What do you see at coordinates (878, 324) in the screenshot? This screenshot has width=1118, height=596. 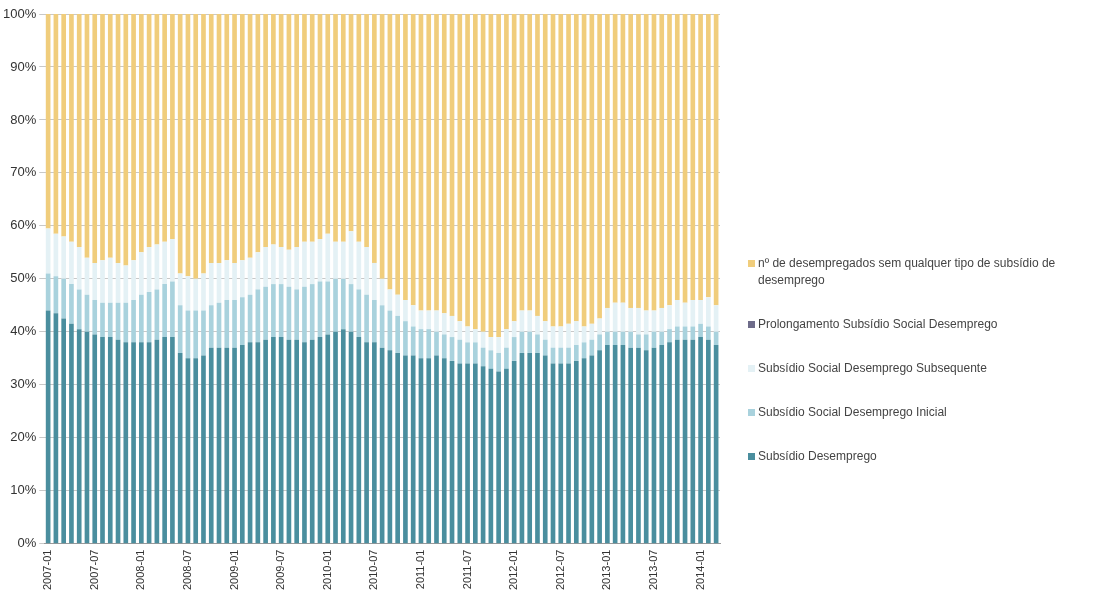 I see `legend-label: Prolongamento Subsídio Social Desemprego` at bounding box center [878, 324].